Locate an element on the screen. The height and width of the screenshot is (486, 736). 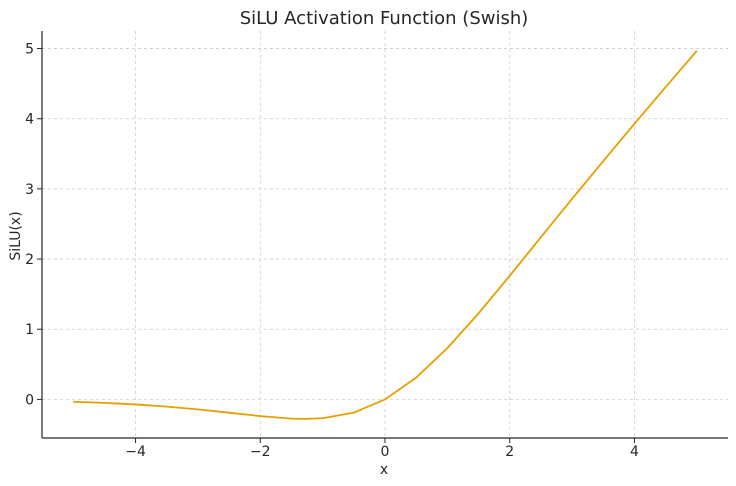
x-axis-label: x is located at coordinates (384, 470).